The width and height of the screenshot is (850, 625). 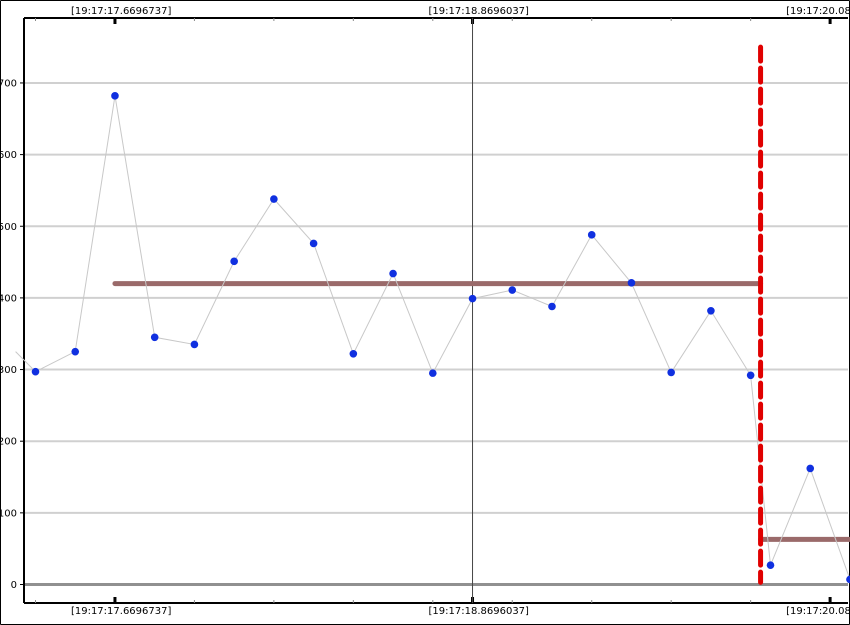 I want to click on x-tick-label-bottom: [19:17:17.6696737], so click(x=121, y=611).